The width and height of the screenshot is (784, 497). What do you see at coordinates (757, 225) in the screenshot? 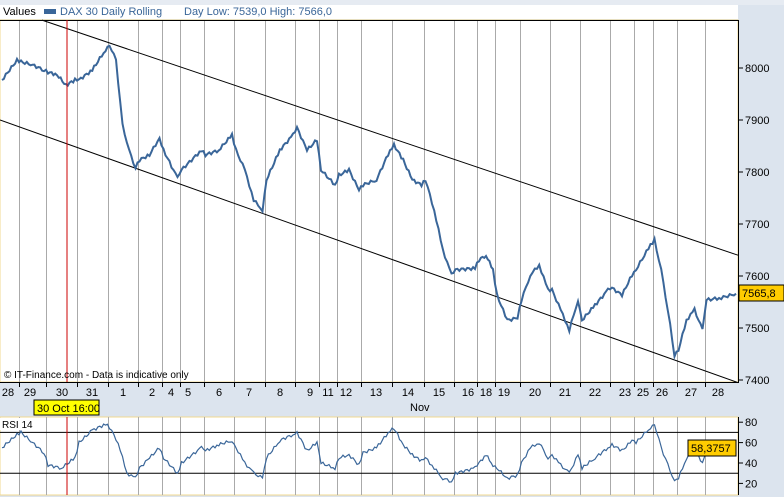
I see `y-tick-label: 7700` at bounding box center [757, 225].